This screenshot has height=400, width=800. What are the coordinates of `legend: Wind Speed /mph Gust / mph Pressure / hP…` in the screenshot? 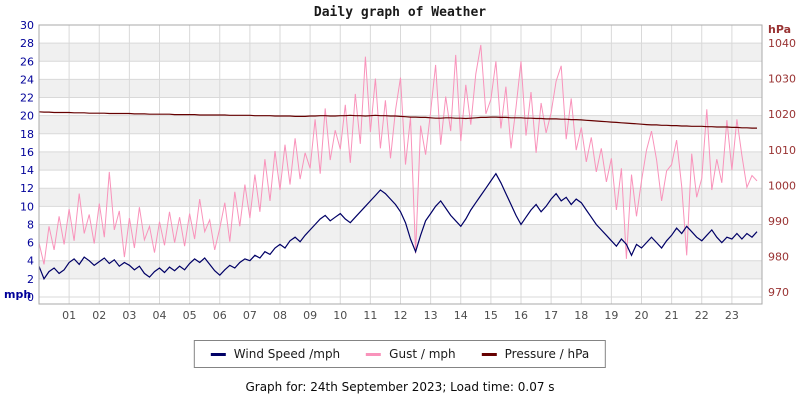 It's located at (400, 354).